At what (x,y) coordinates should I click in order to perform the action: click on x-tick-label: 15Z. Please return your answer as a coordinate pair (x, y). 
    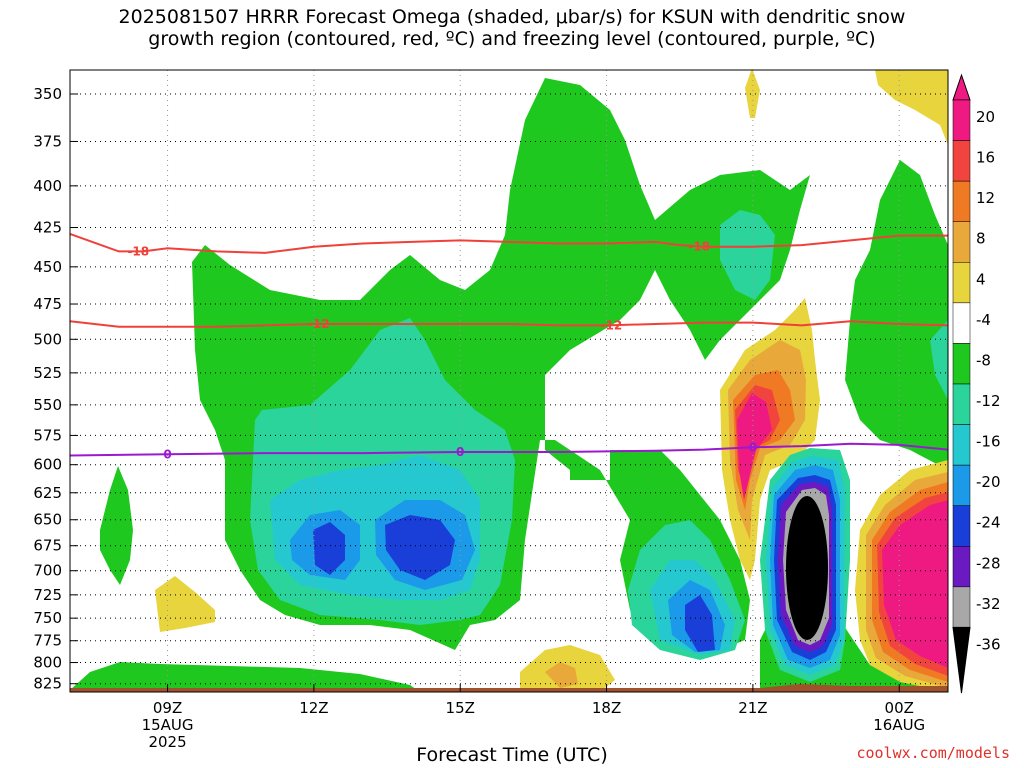
    Looking at the image, I should click on (460, 708).